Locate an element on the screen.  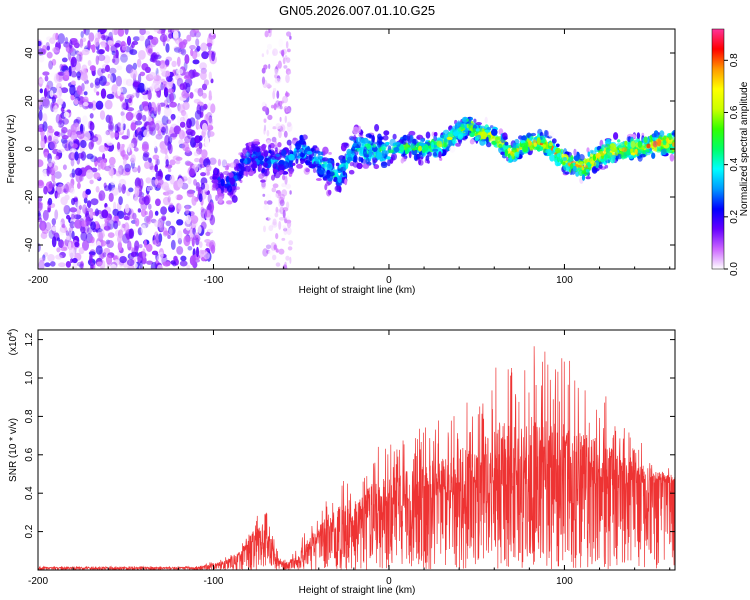
spectrogram-x-axis-label: Height of straight line (km) is located at coordinates (357, 290).